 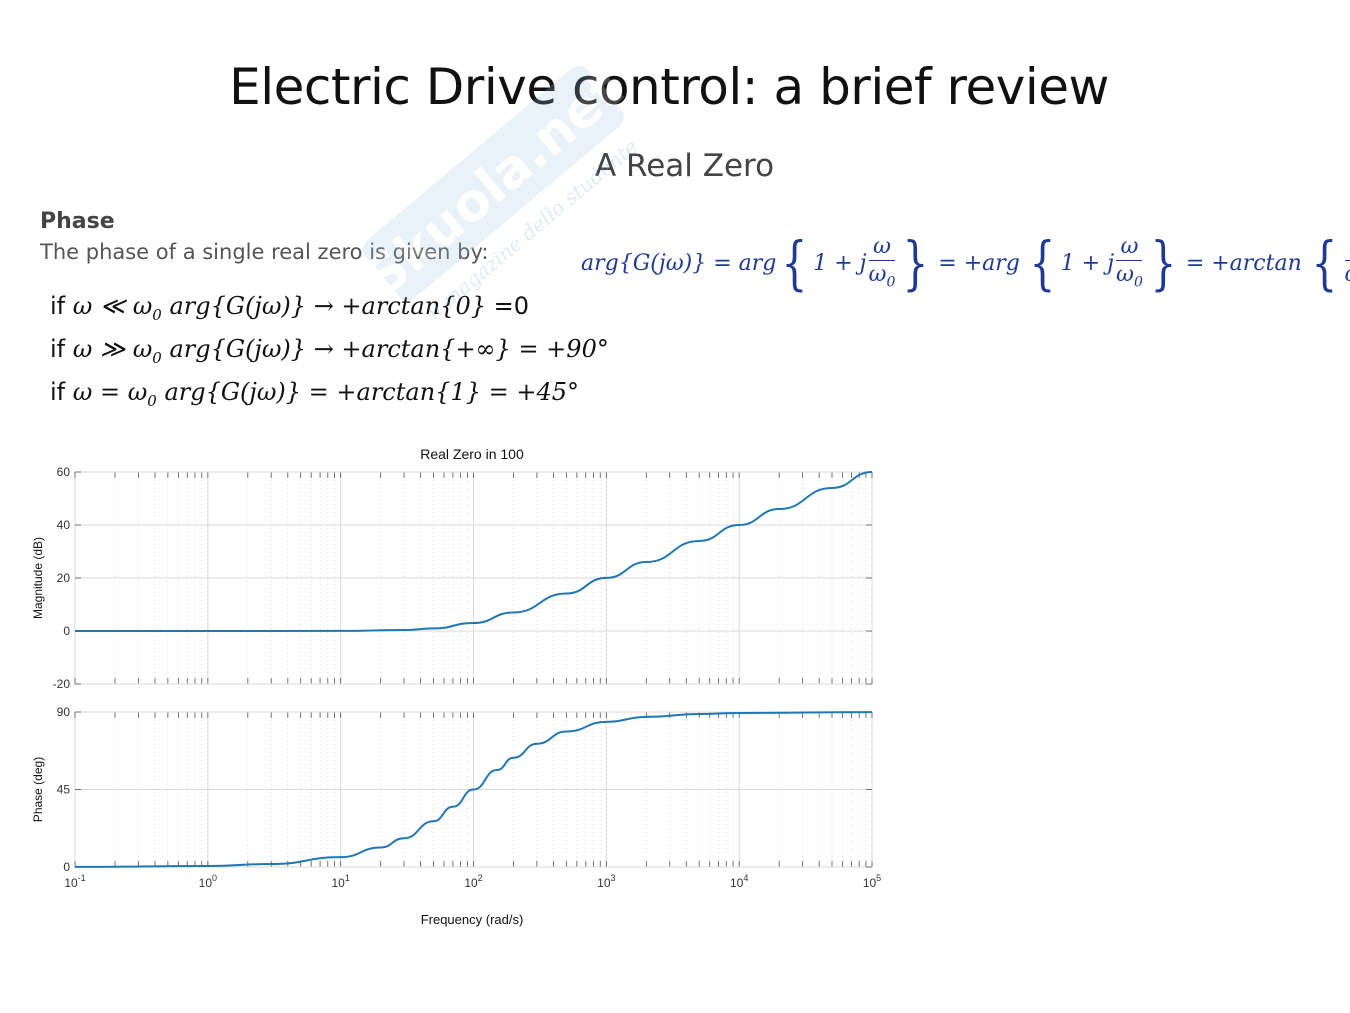 I want to click on x-axis-label: Frequency (rad/s), so click(x=472, y=919).